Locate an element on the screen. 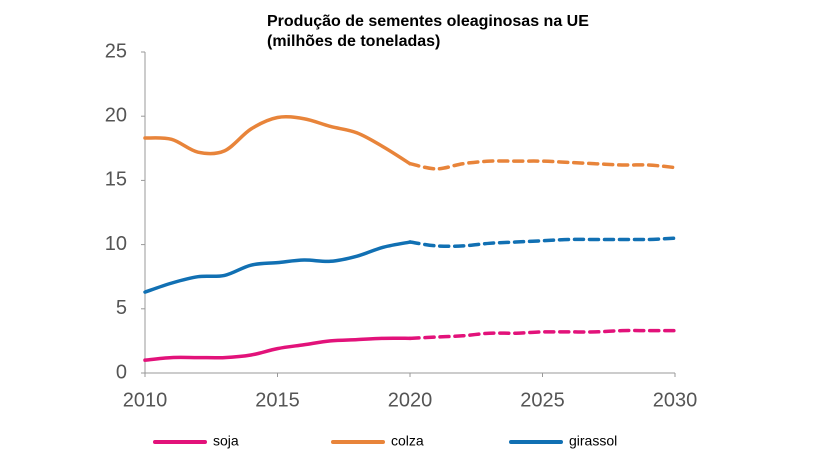  legend-label: soja is located at coordinates (226, 441).